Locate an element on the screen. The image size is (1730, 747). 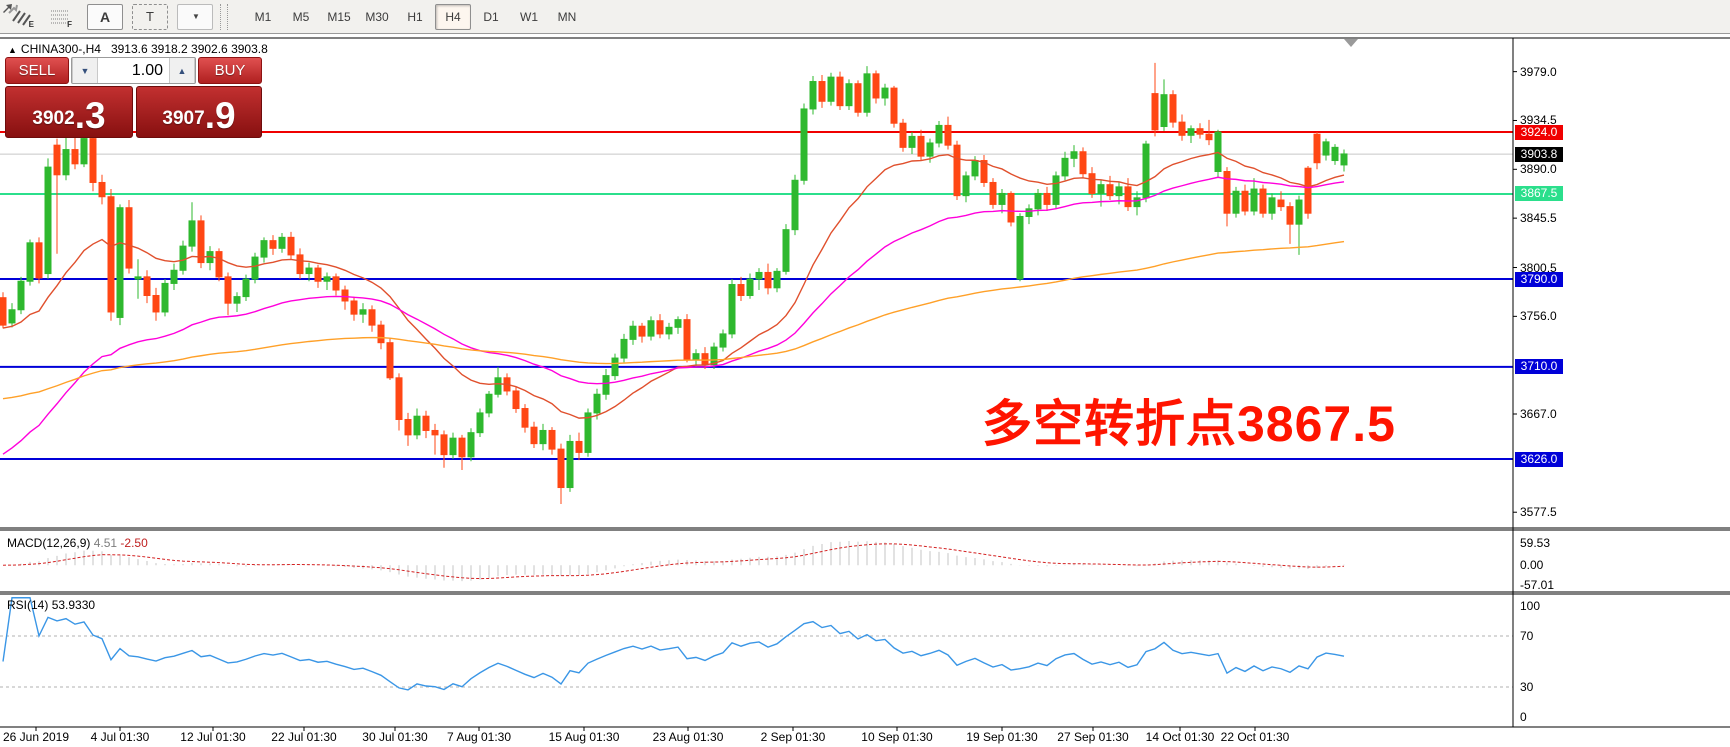
macd-value: 4.51 is located at coordinates (107, 543).